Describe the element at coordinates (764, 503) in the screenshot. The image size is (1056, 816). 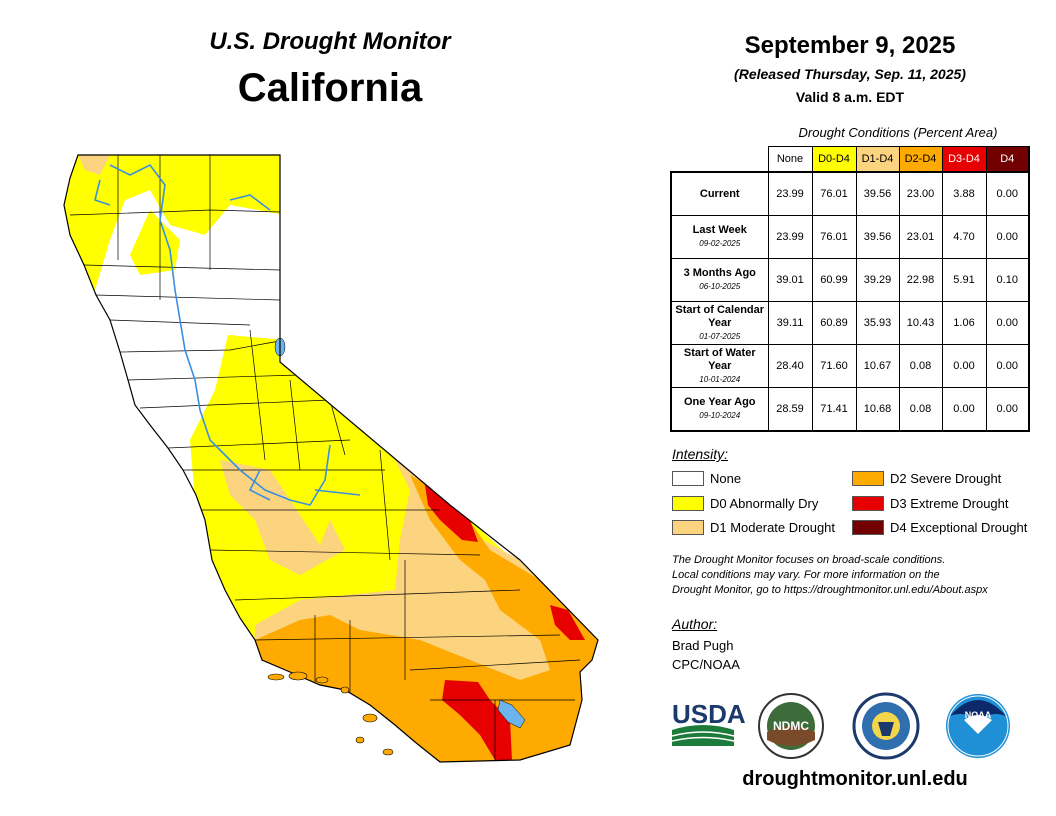
I see `legend-label-d0: D0 Abnormally Dry` at that location.